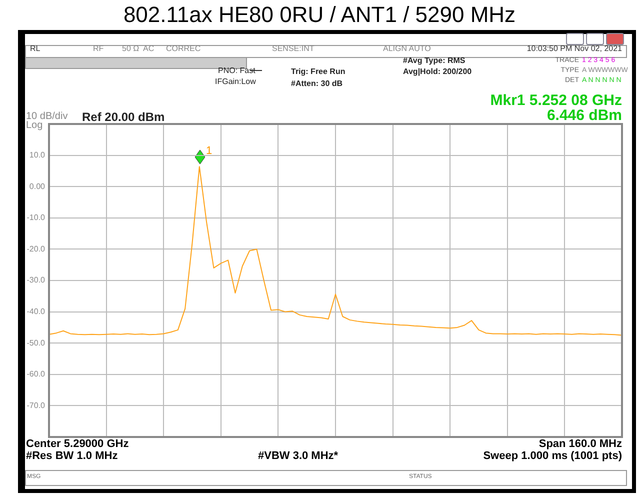 The height and width of the screenshot is (495, 639). I want to click on text: Ref 20.00 dBm, so click(123, 117).